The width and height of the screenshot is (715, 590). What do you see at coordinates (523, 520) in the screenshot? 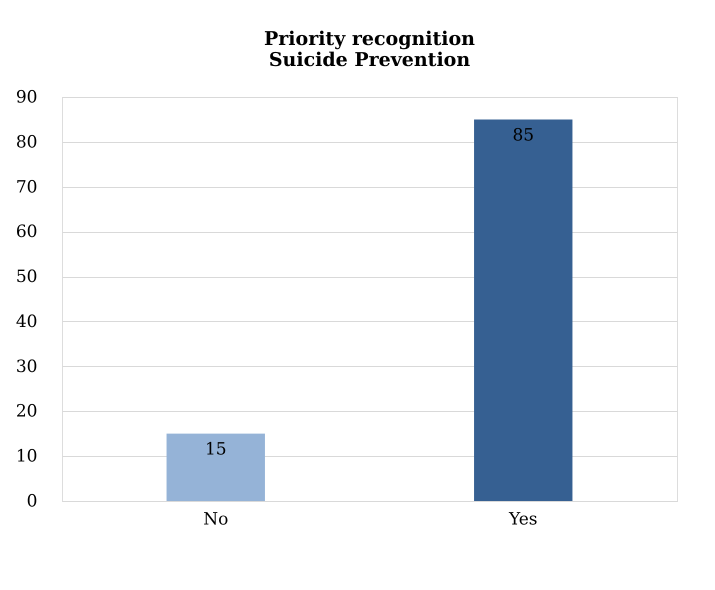
I see `x-tick-label: Yes` at bounding box center [523, 520].